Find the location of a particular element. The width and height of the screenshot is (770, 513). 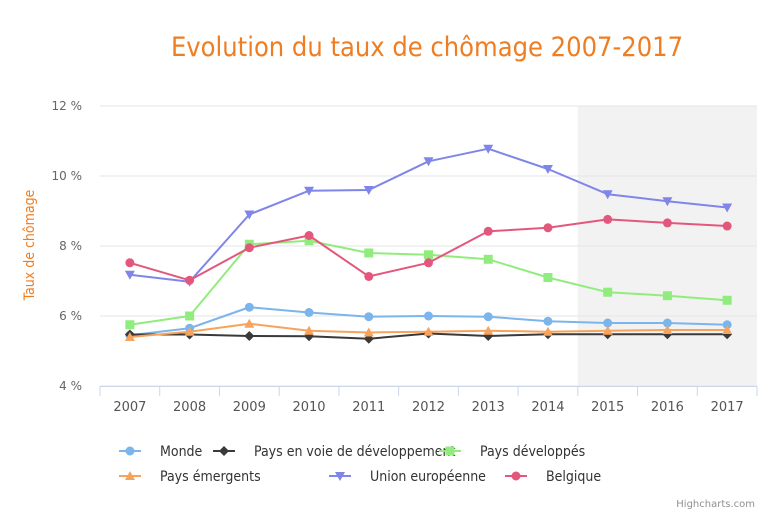

legend-item: Pays en voie de développement is located at coordinates (334, 452).